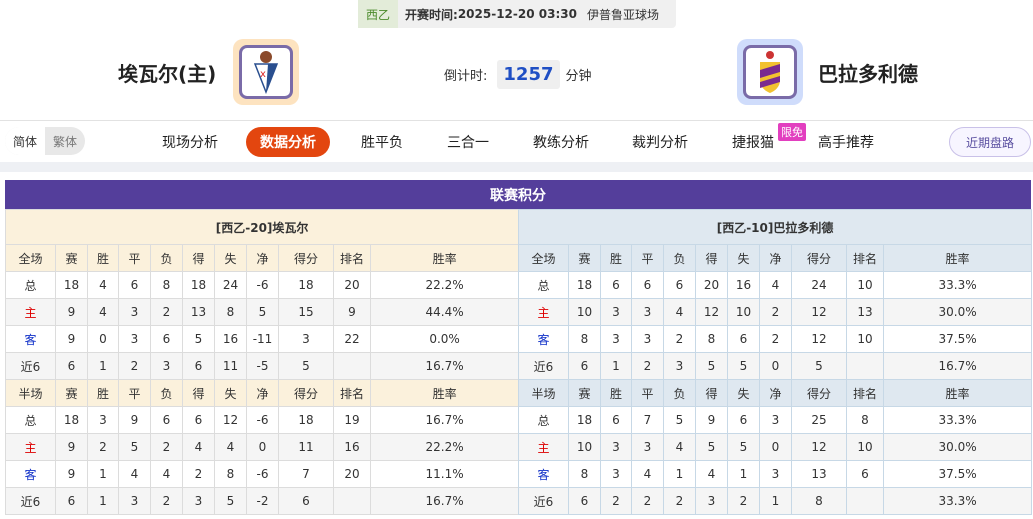 The image size is (1033, 519). I want to click on away-team-name: 巴拉多利德, so click(868, 74).